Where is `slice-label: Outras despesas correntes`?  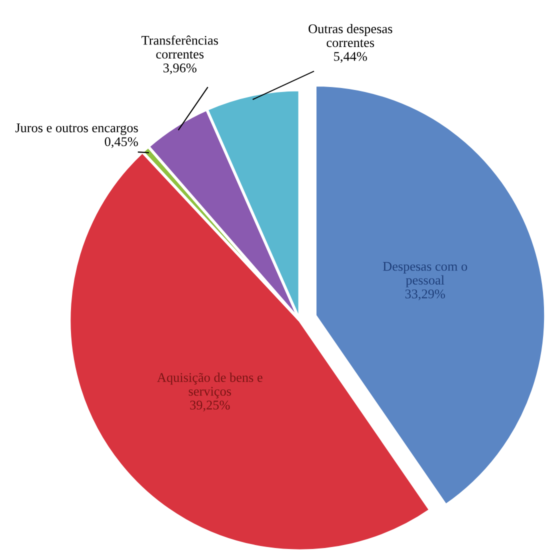 slice-label: Outras despesas correntes is located at coordinates (350, 36).